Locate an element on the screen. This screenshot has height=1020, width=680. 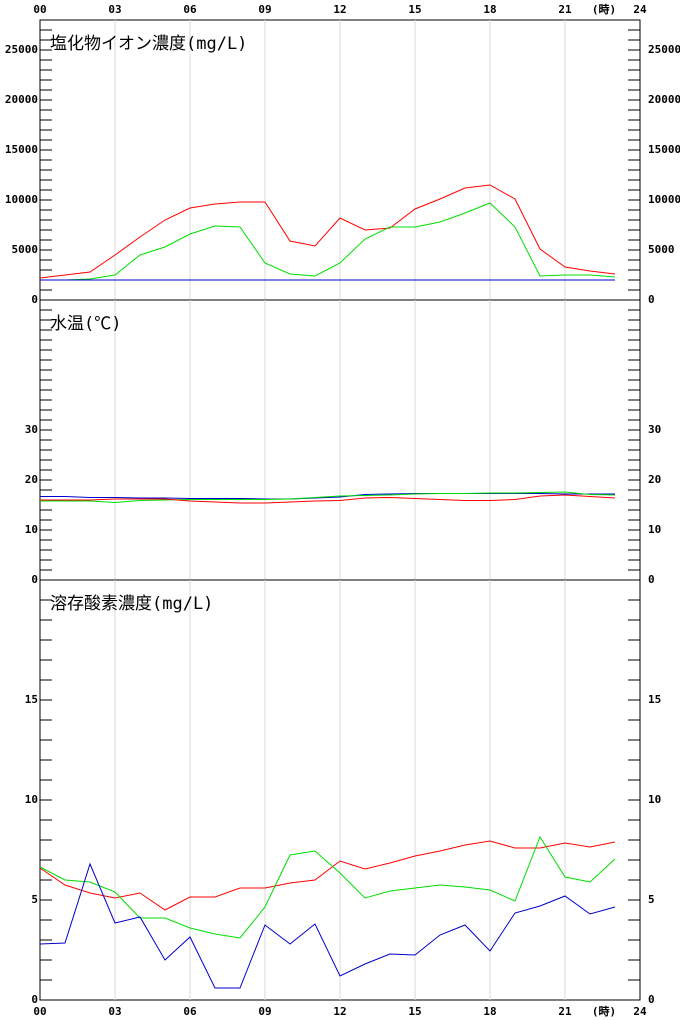
y-tick-label-right: 20 is located at coordinates (654, 479).